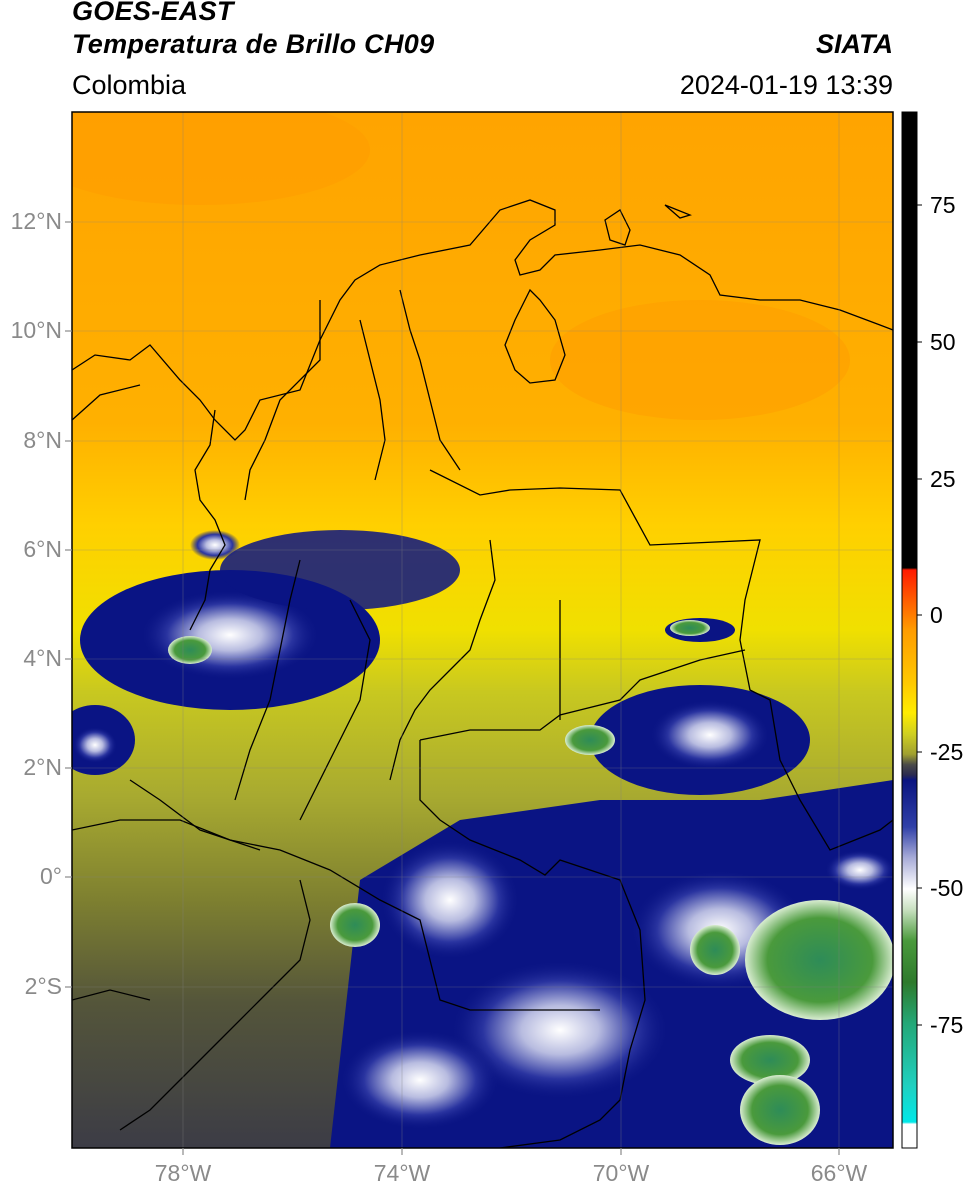 This screenshot has width=966, height=1190. Describe the element at coordinates (947, 1025) in the screenshot. I see `colorbar-label-minus75: -75` at that location.